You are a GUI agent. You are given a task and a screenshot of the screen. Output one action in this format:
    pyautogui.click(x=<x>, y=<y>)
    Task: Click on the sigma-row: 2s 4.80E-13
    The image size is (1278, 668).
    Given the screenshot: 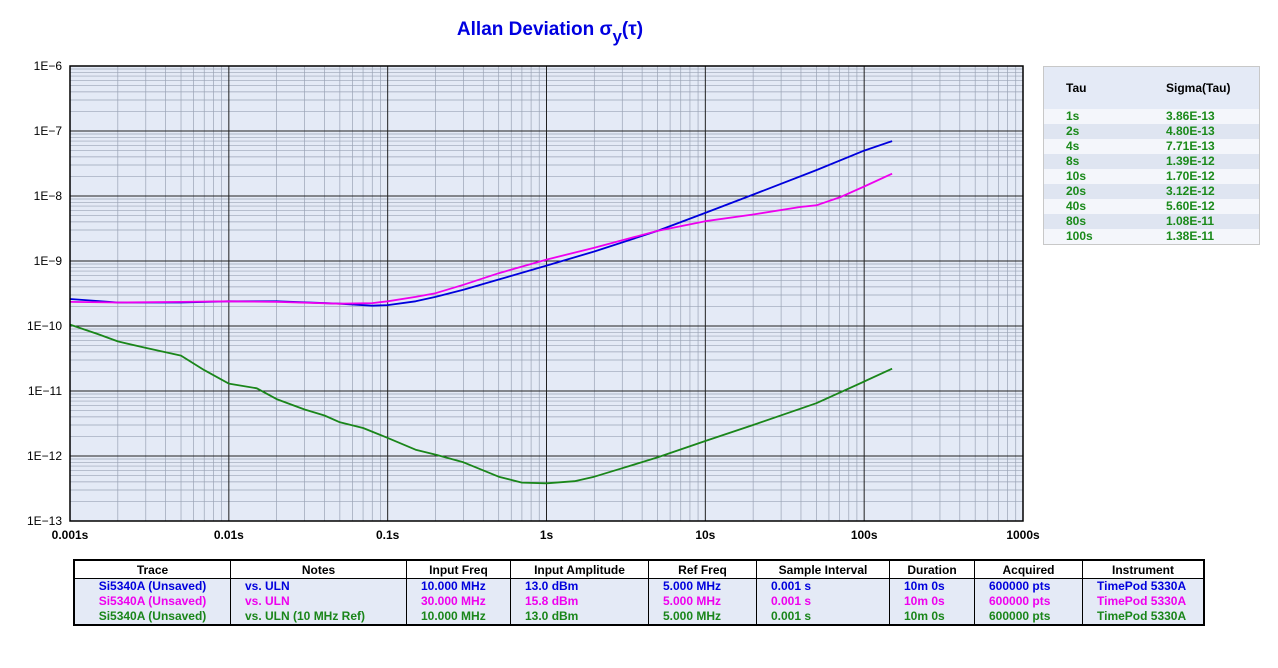 What is the action you would take?
    pyautogui.click(x=1151, y=131)
    